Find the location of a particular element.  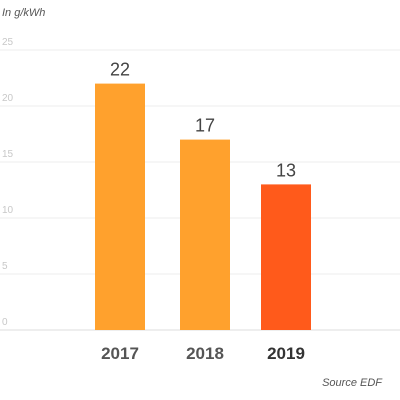

y-tick-label: 0 is located at coordinates (5, 322).